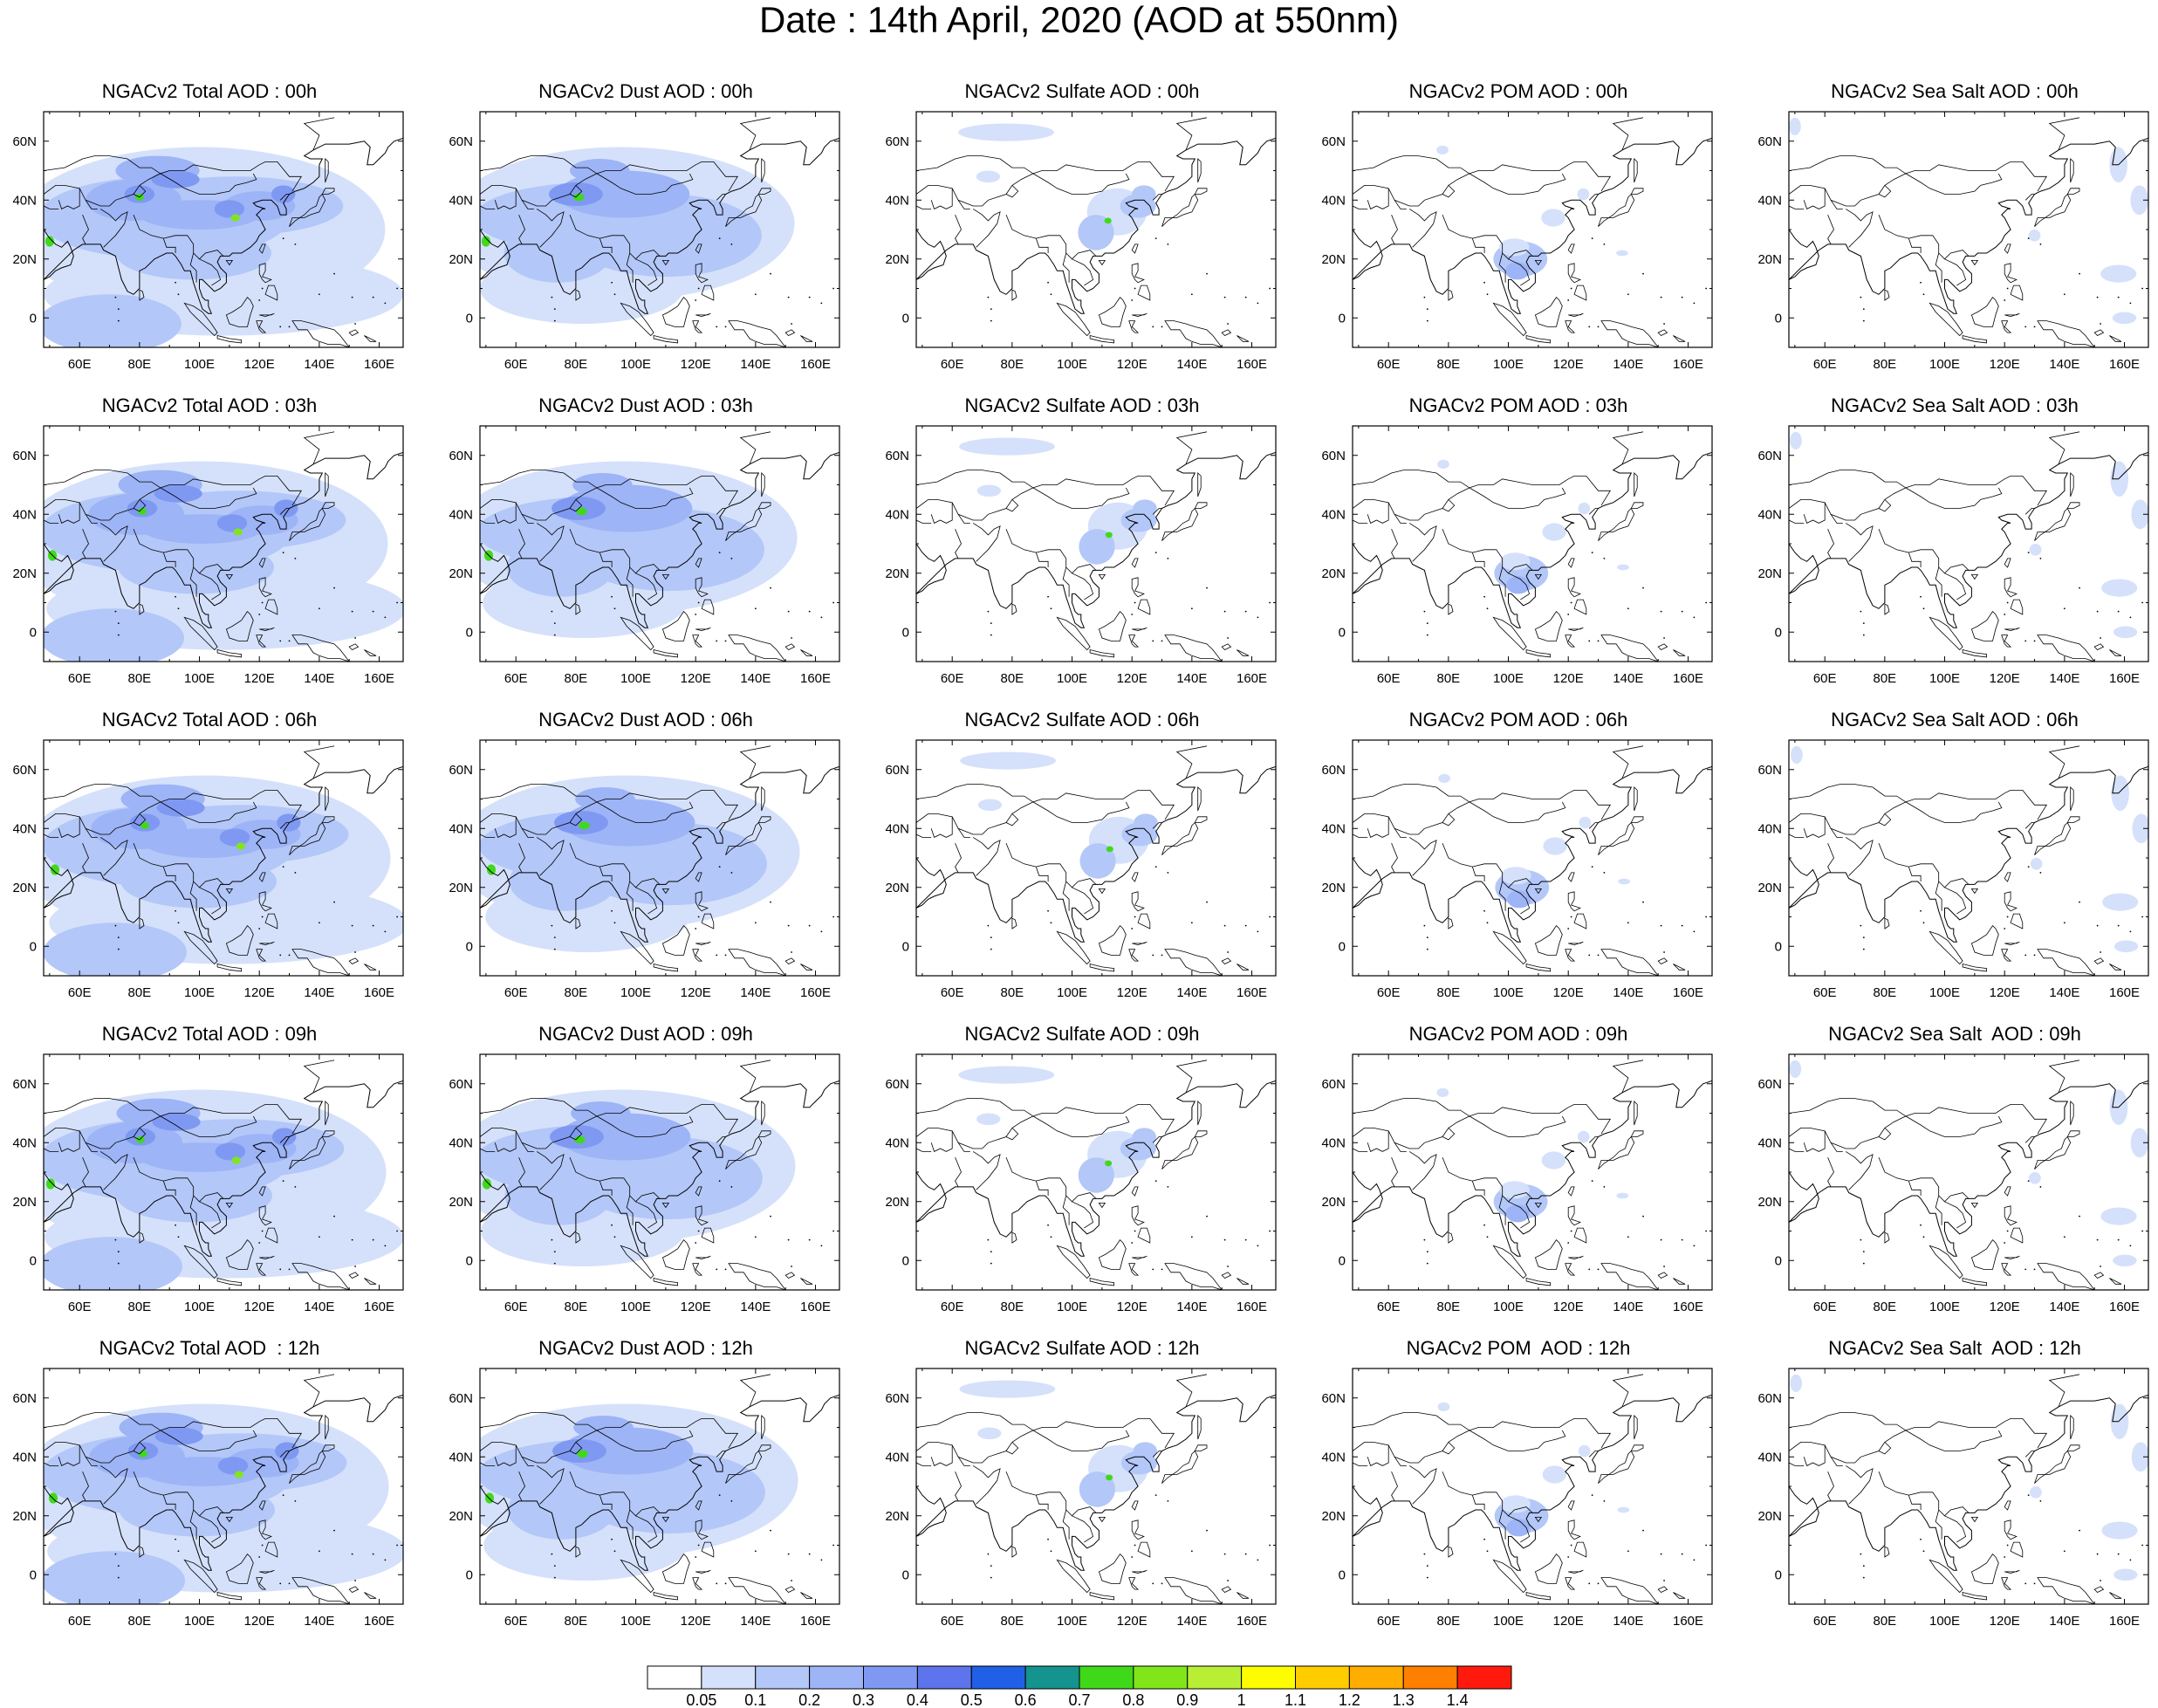  I want to click on lon-tick-label: 120E, so click(696, 1621).